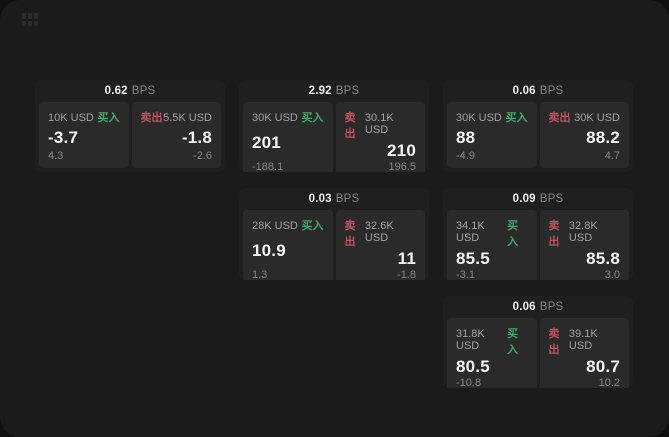 The width and height of the screenshot is (669, 437). I want to click on buy-pane: 10K USD 买入 -3.7 4.3, so click(84, 135).